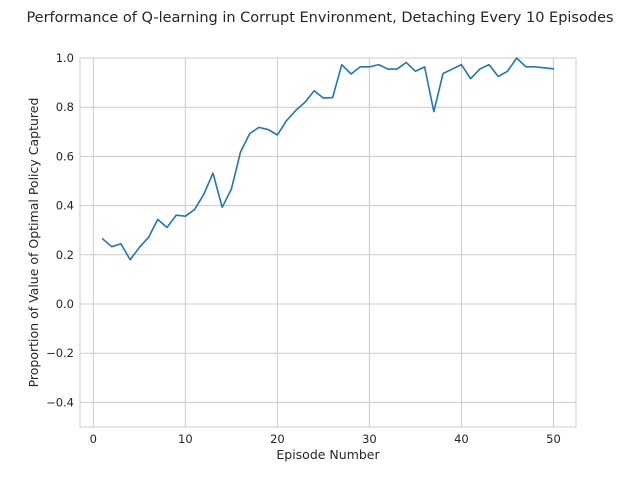  What do you see at coordinates (461, 439) in the screenshot?
I see `x-tick-label: 40` at bounding box center [461, 439].